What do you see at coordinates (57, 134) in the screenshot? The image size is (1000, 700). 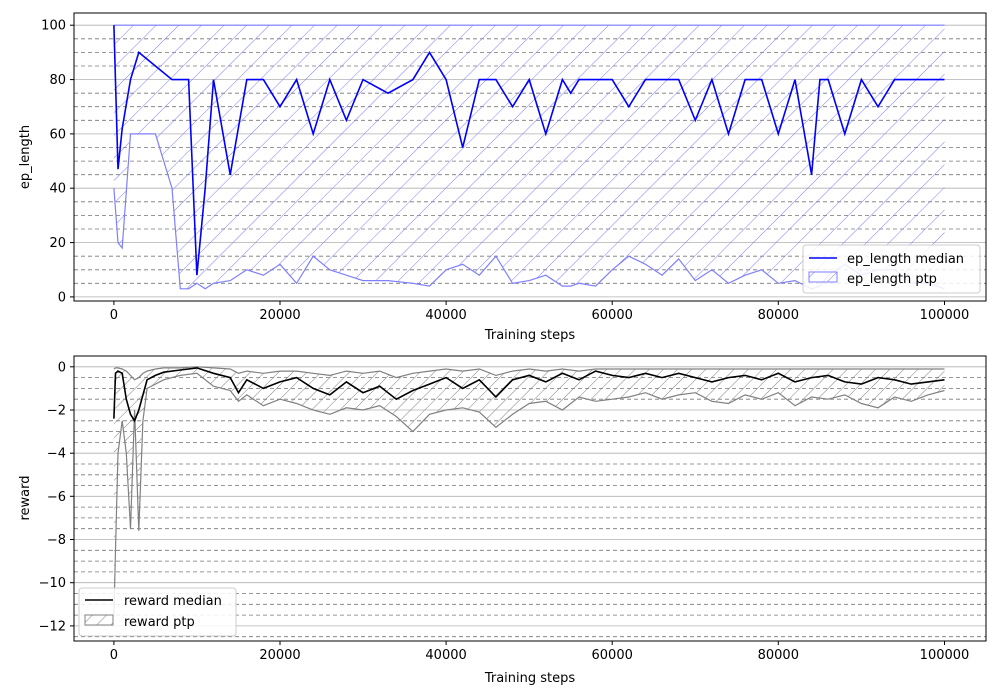 I see `y-tick-label: 60` at bounding box center [57, 134].